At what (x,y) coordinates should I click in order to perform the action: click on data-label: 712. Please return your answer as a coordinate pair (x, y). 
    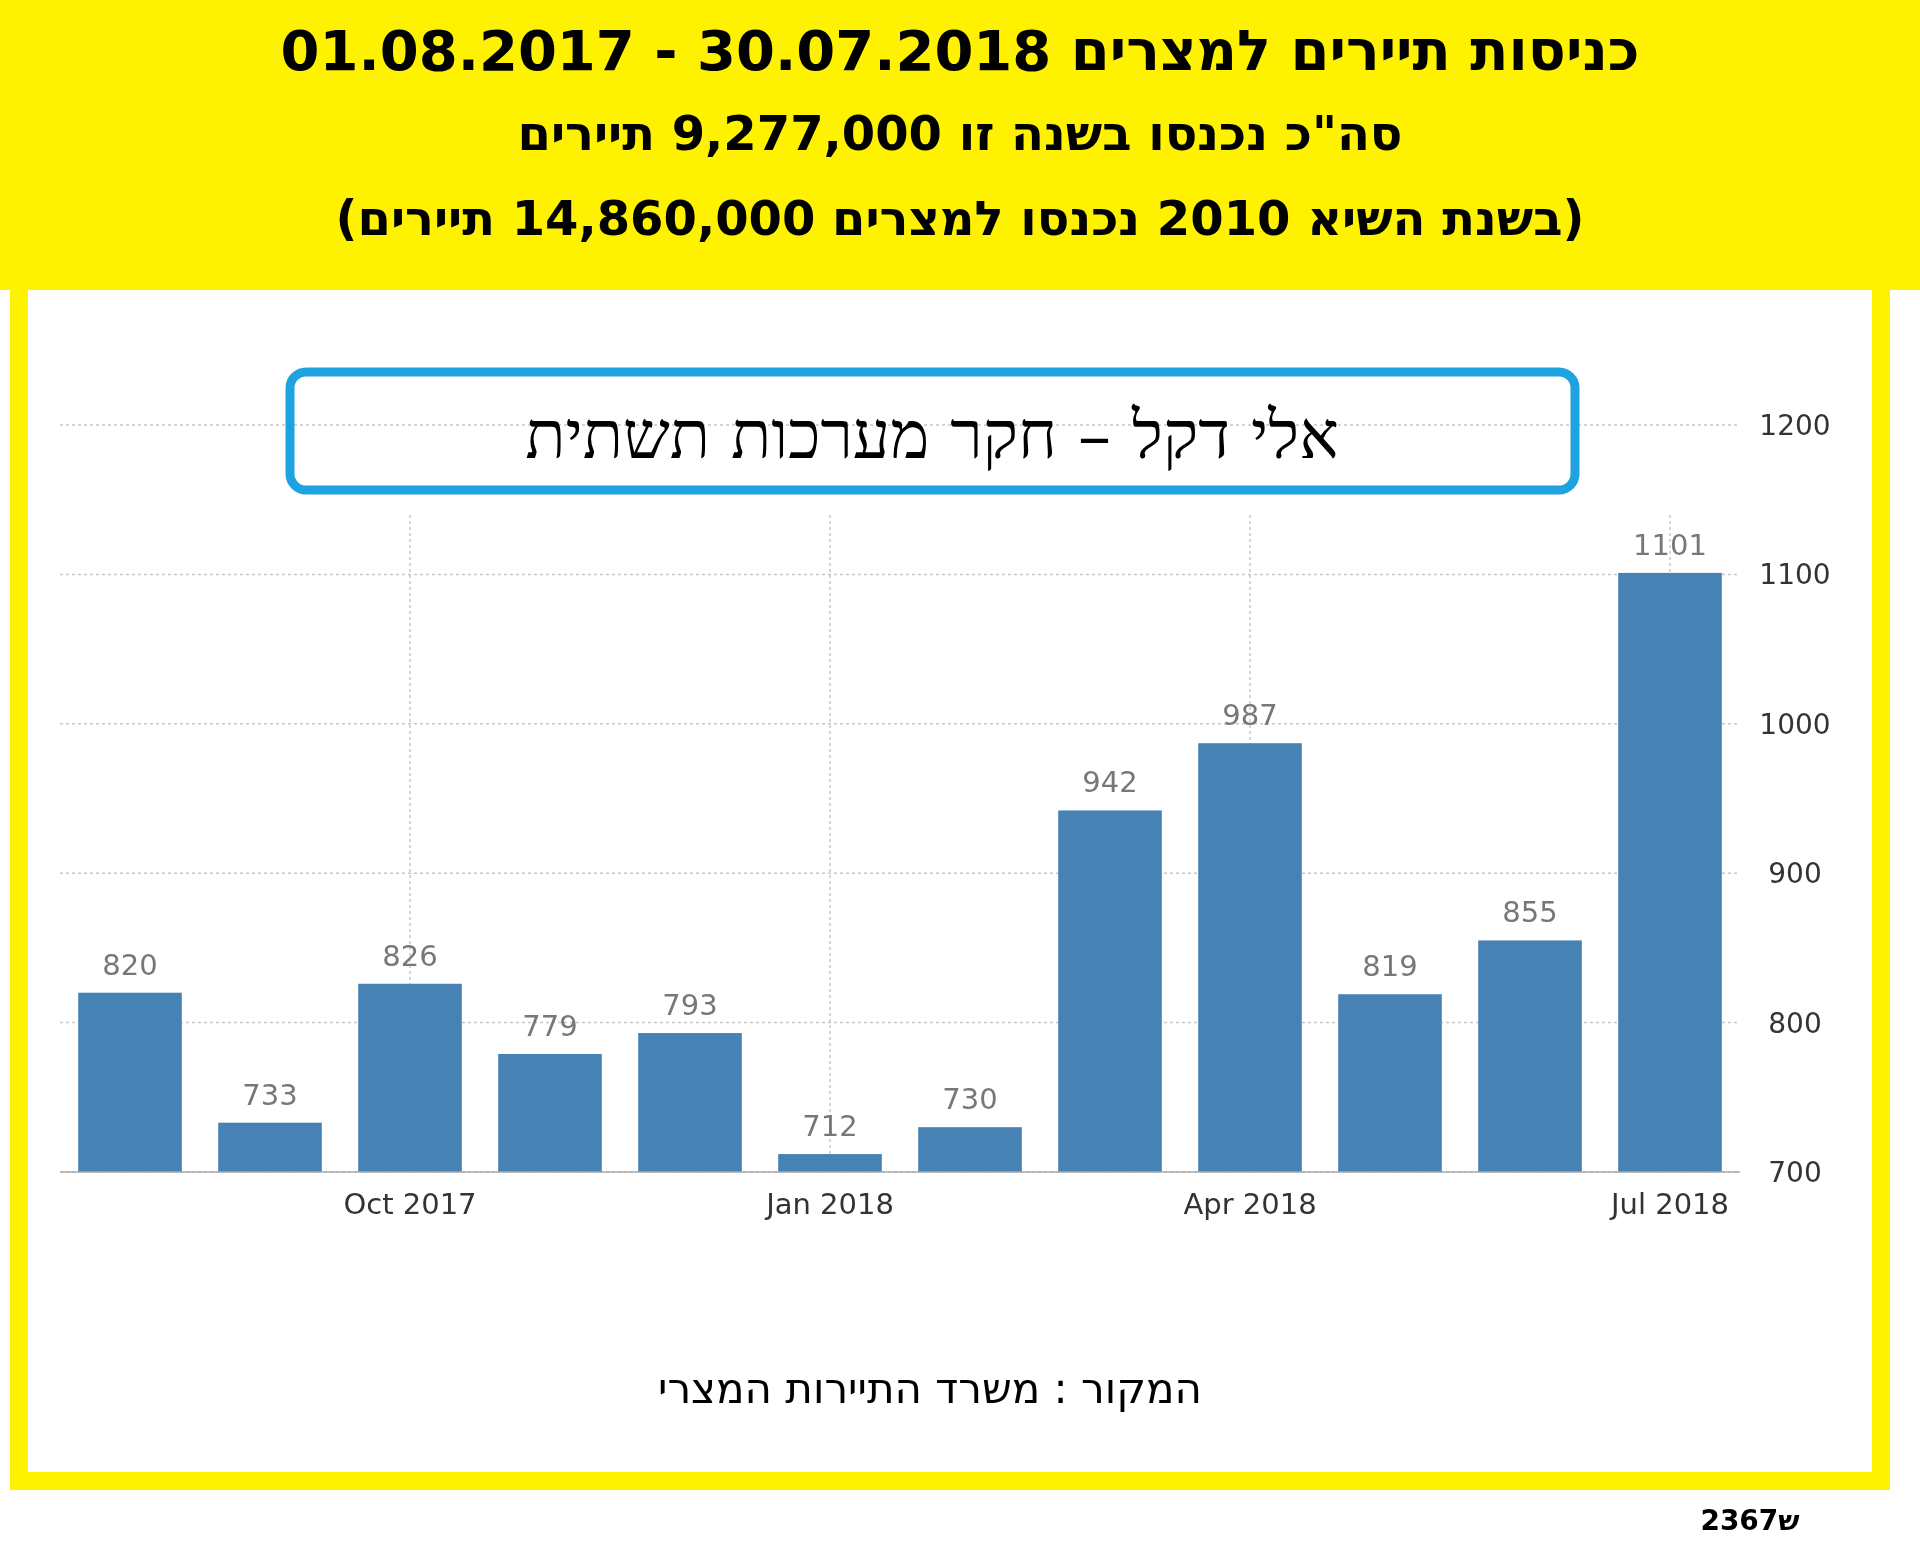
    Looking at the image, I should click on (830, 1126).